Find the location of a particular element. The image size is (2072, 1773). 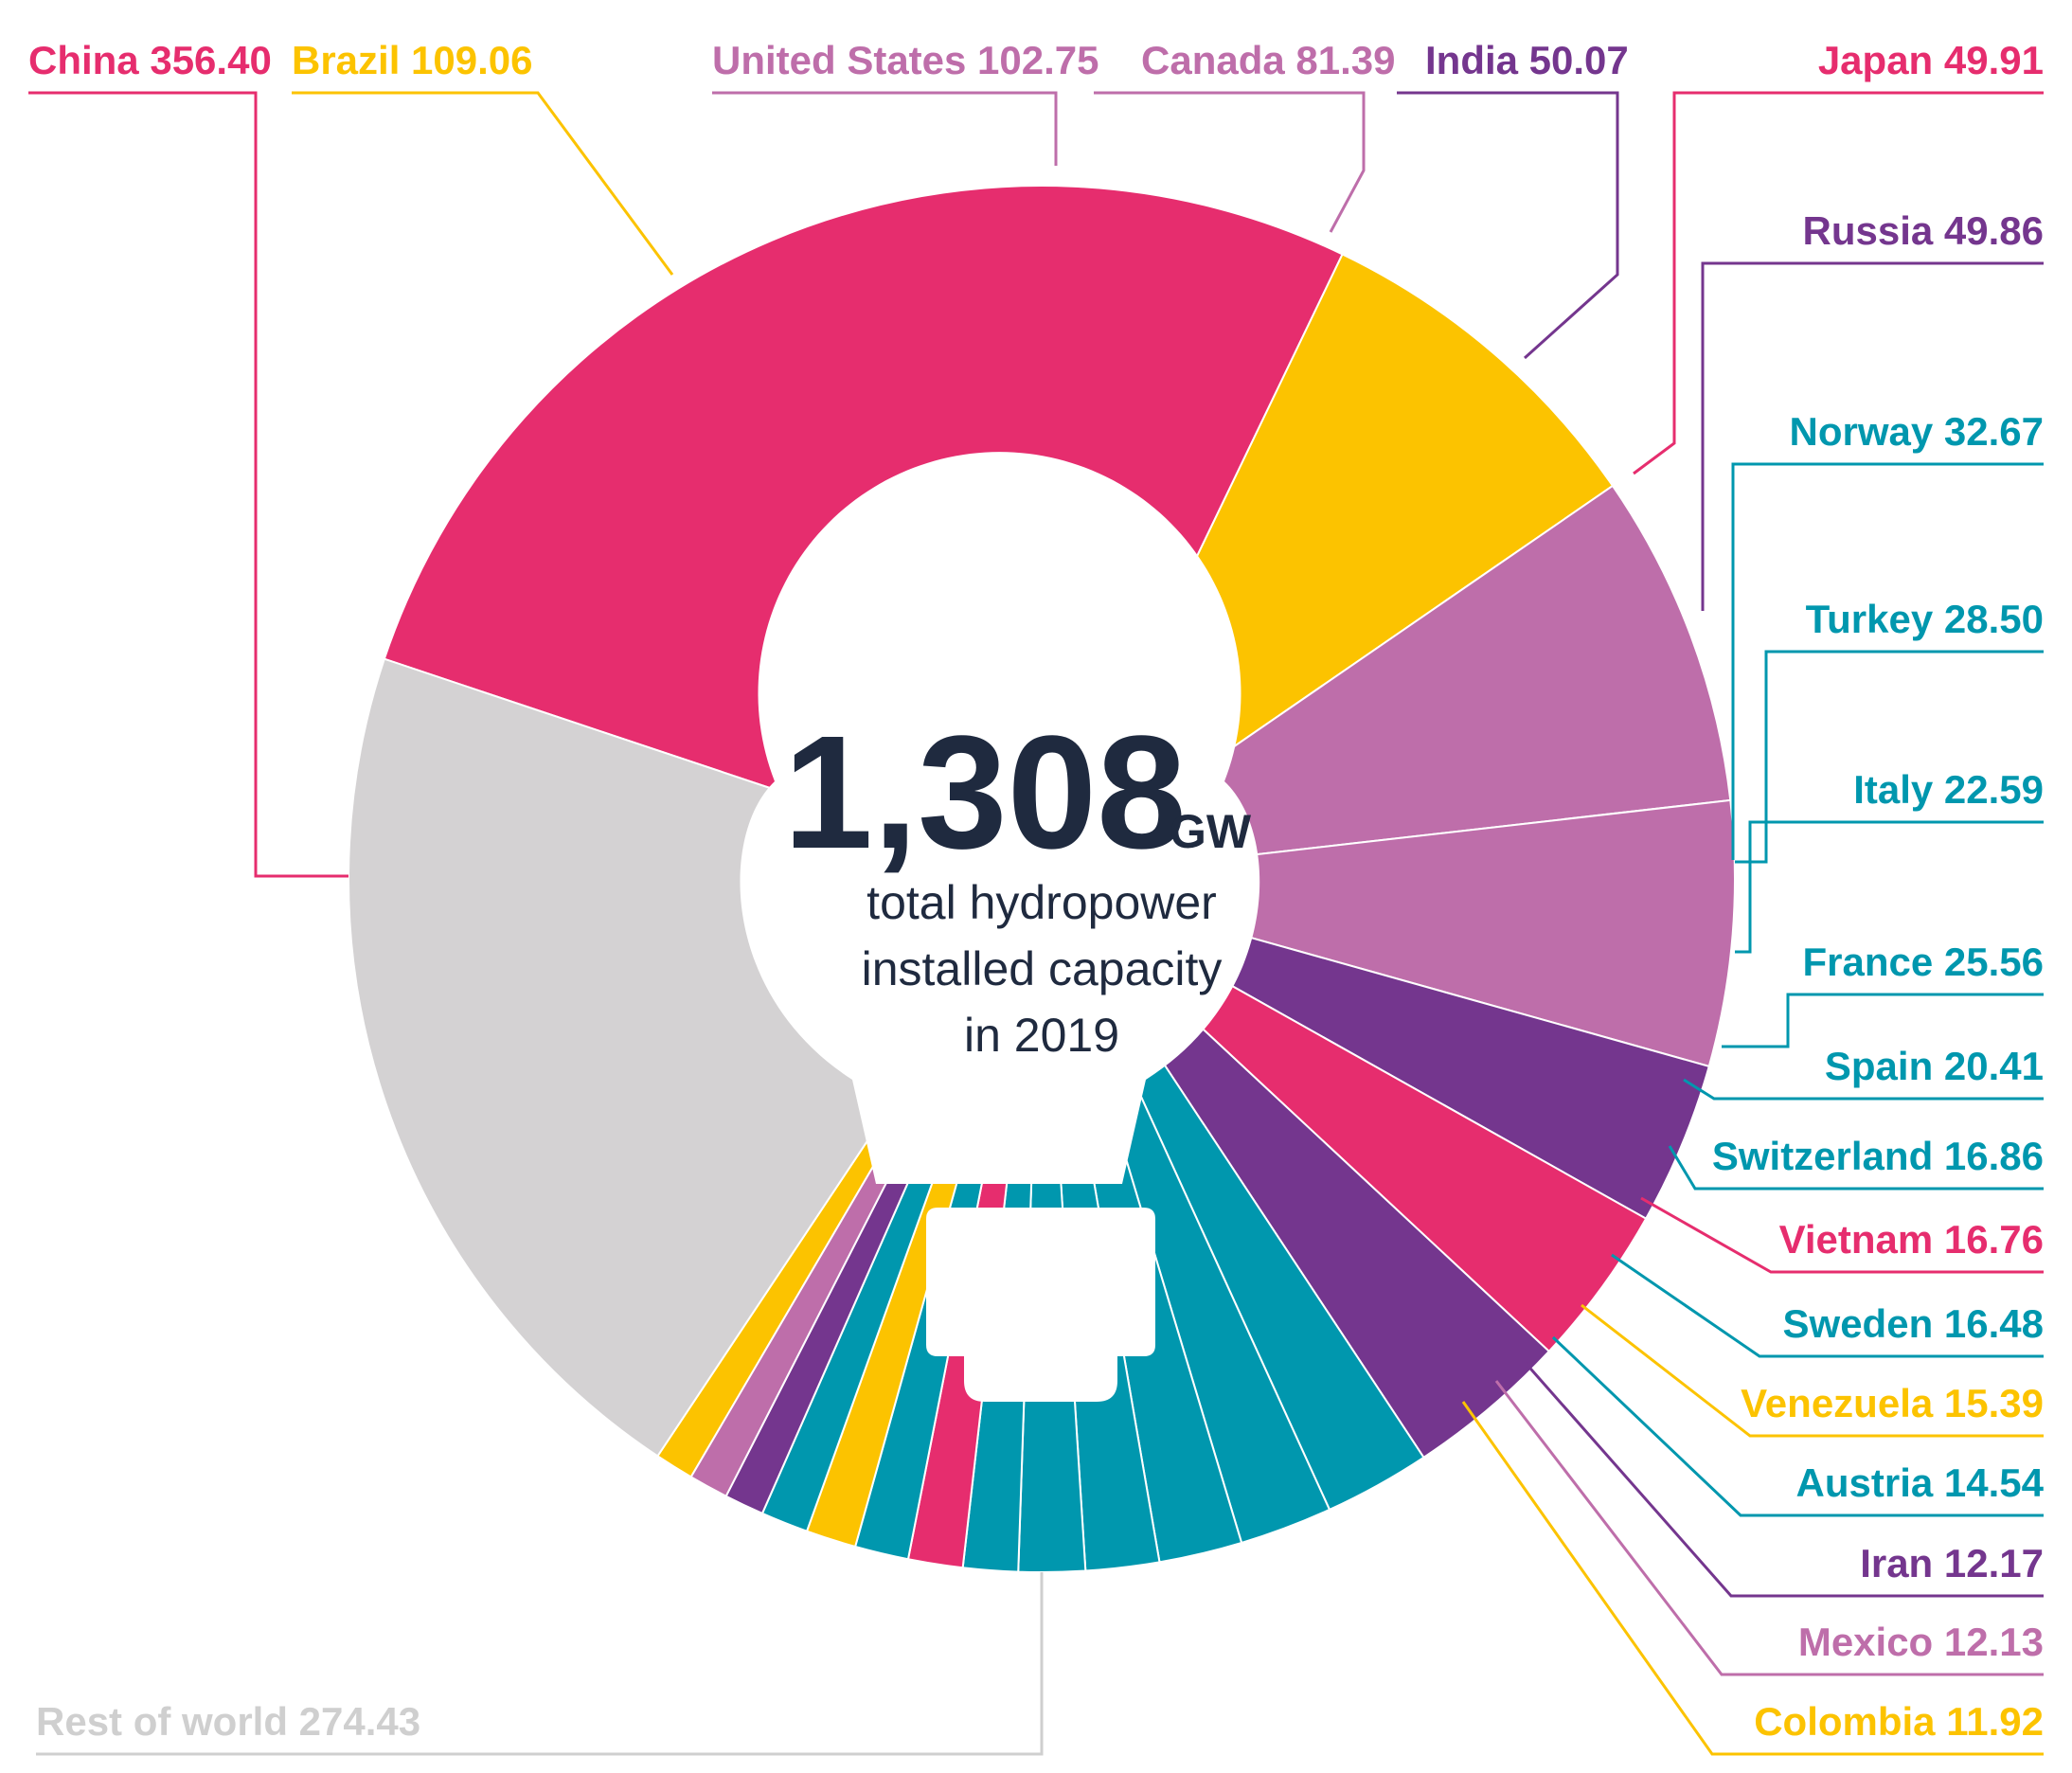

leader-line-mexico is located at coordinates (1769, 1528).